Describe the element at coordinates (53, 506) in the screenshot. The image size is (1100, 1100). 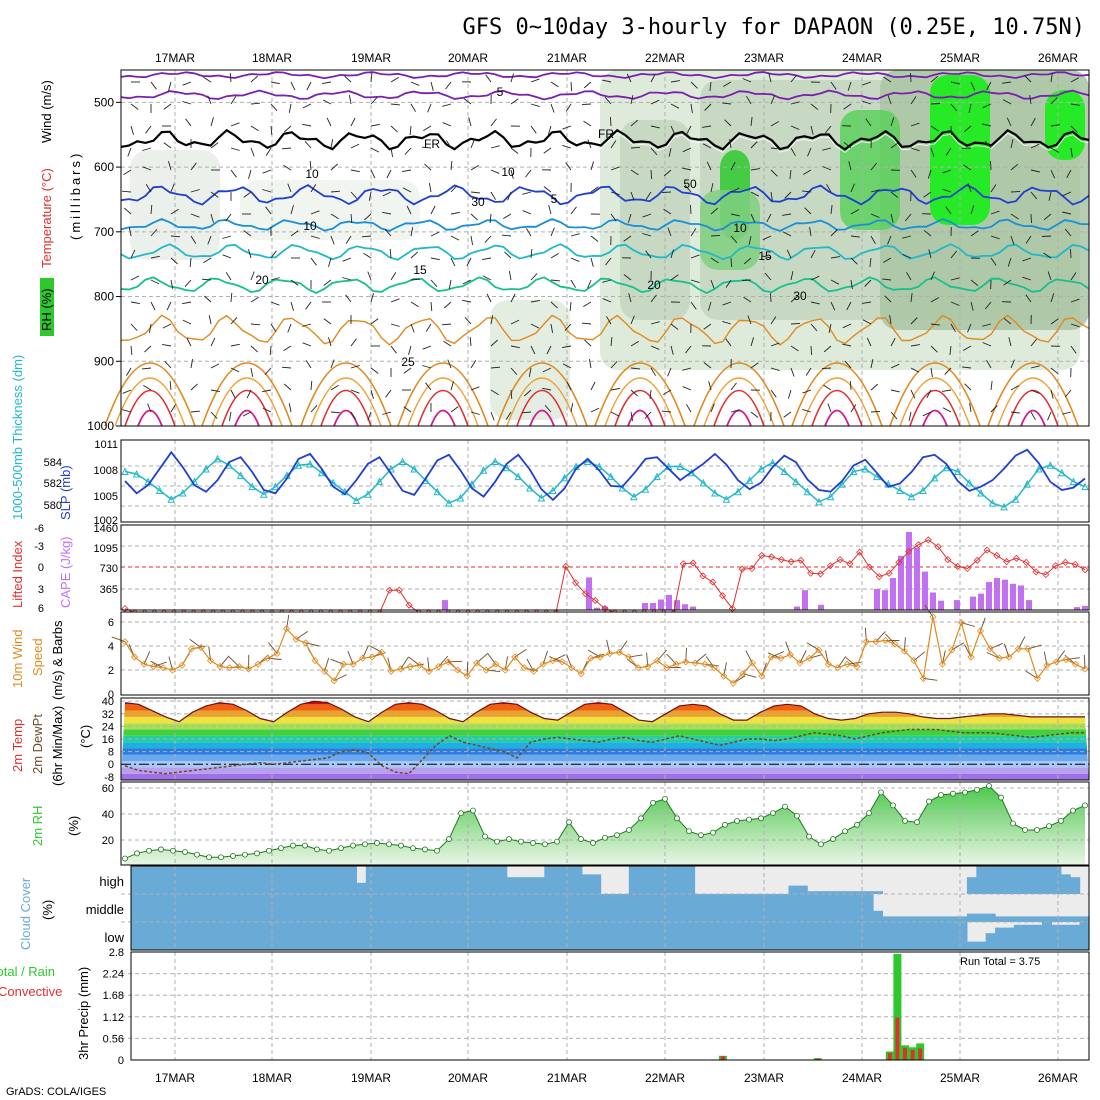
I see `thickness-tick-label: 580` at that location.